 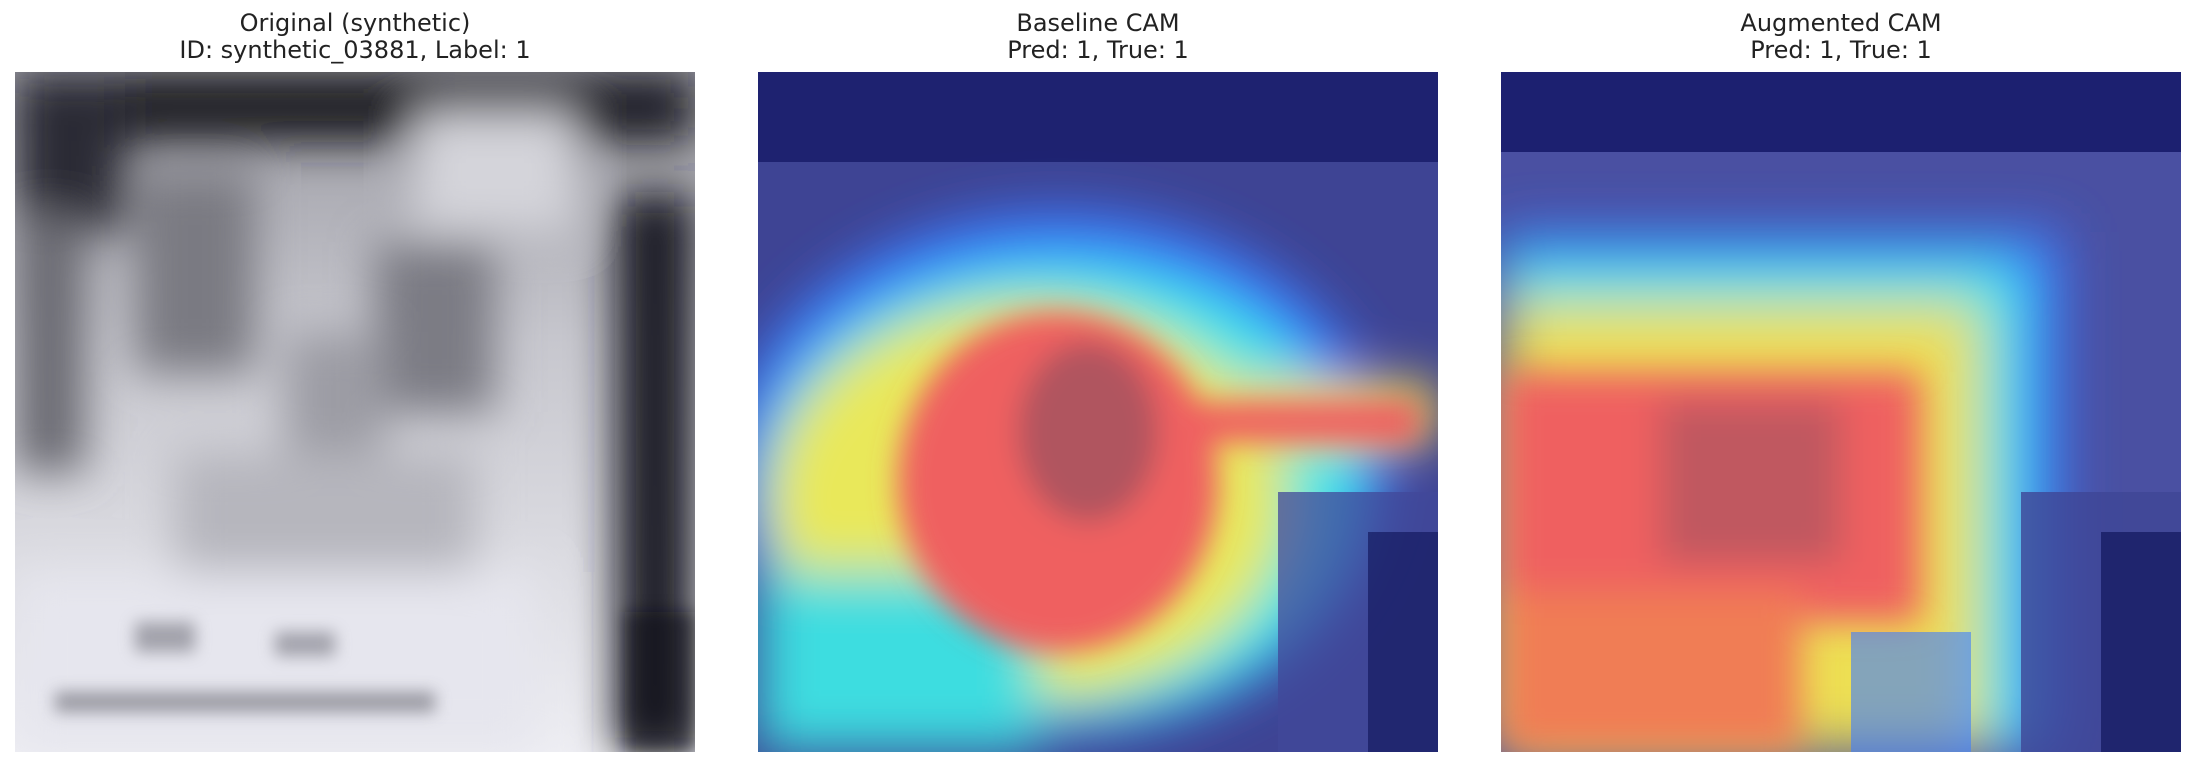 I want to click on title-line-1: Augmented CAM, so click(x=1841, y=23).